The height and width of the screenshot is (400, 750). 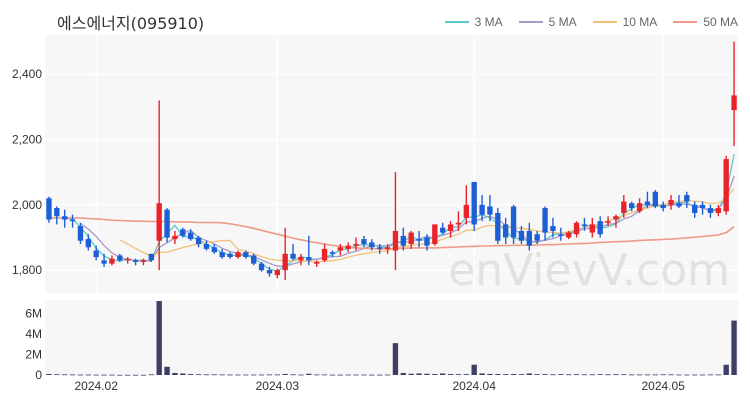 I want to click on legend-swatch, so click(x=456, y=22).